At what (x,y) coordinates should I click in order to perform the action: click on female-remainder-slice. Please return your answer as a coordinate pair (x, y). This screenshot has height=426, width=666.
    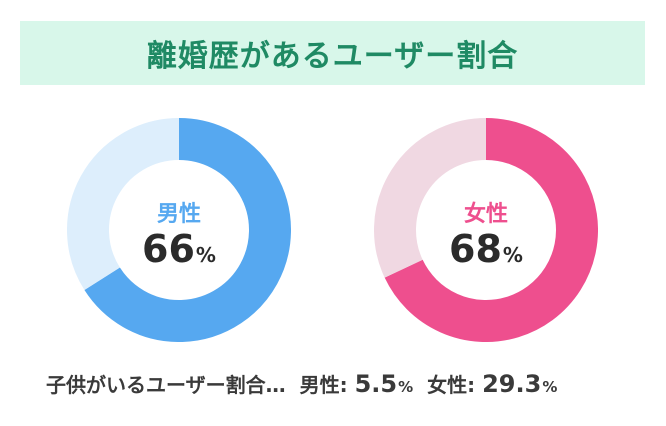
    Looking at the image, I should click on (430, 198).